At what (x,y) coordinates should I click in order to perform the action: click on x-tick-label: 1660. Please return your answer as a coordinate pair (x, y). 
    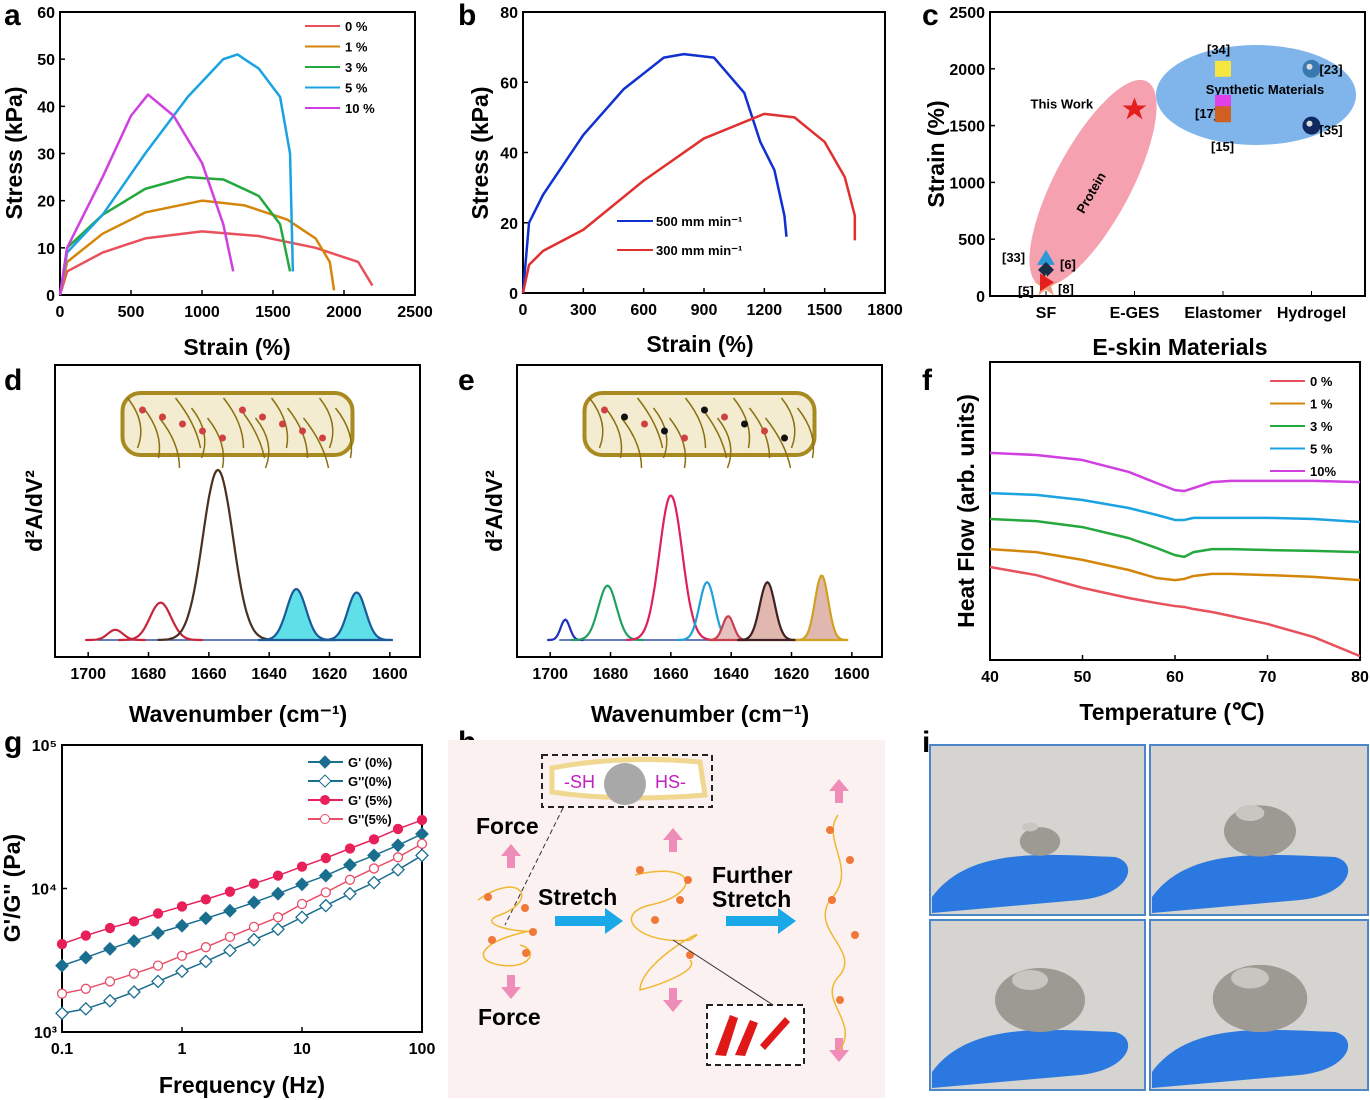
    Looking at the image, I should click on (209, 674).